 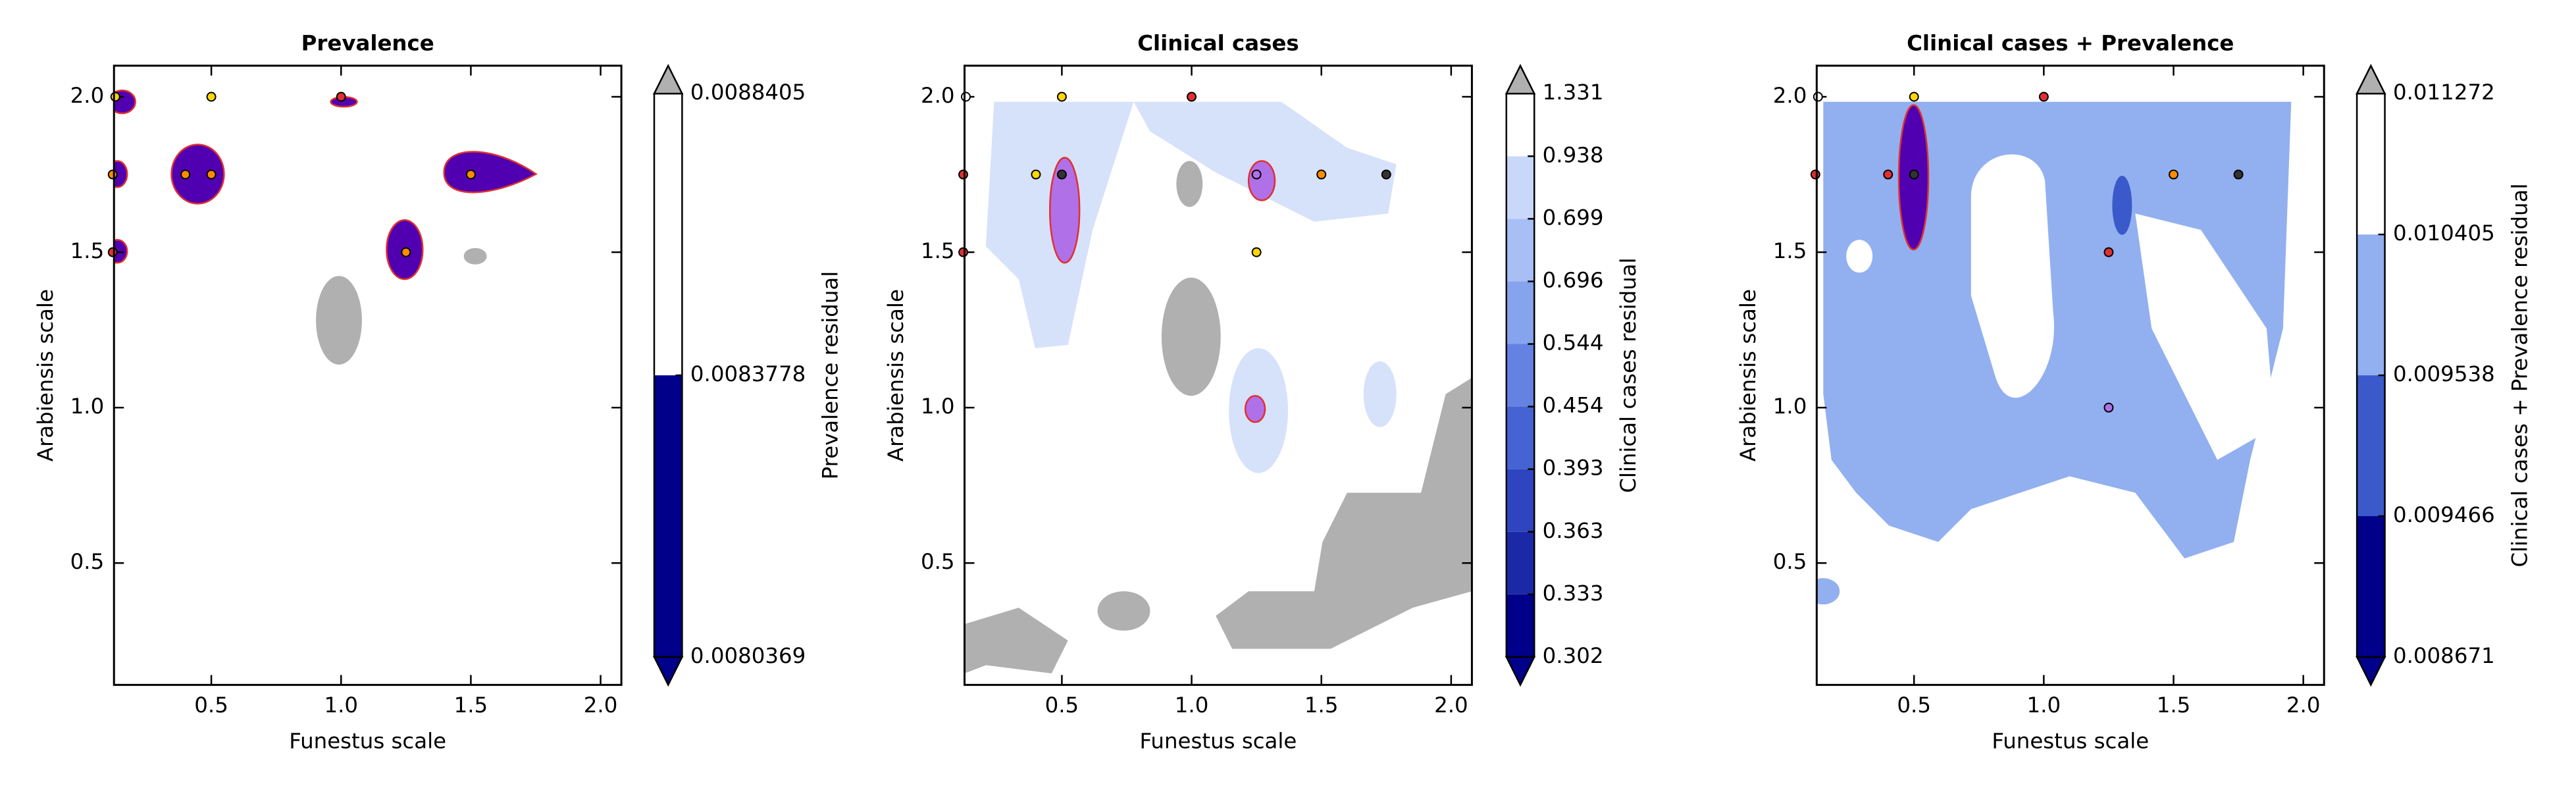 I want to click on colorbar-frame, so click(x=1520, y=375).